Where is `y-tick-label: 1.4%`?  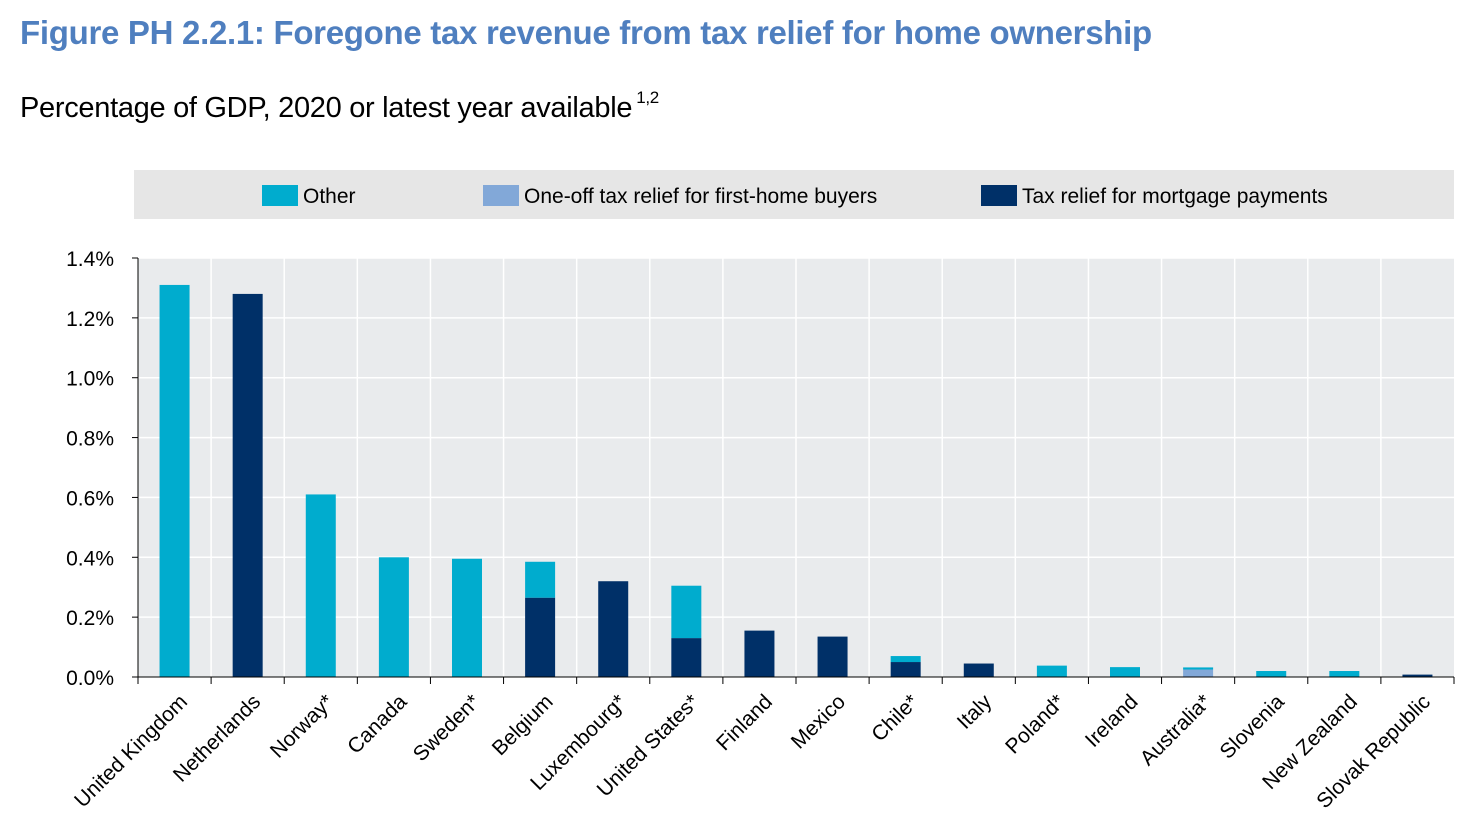
y-tick-label: 1.4% is located at coordinates (90, 259).